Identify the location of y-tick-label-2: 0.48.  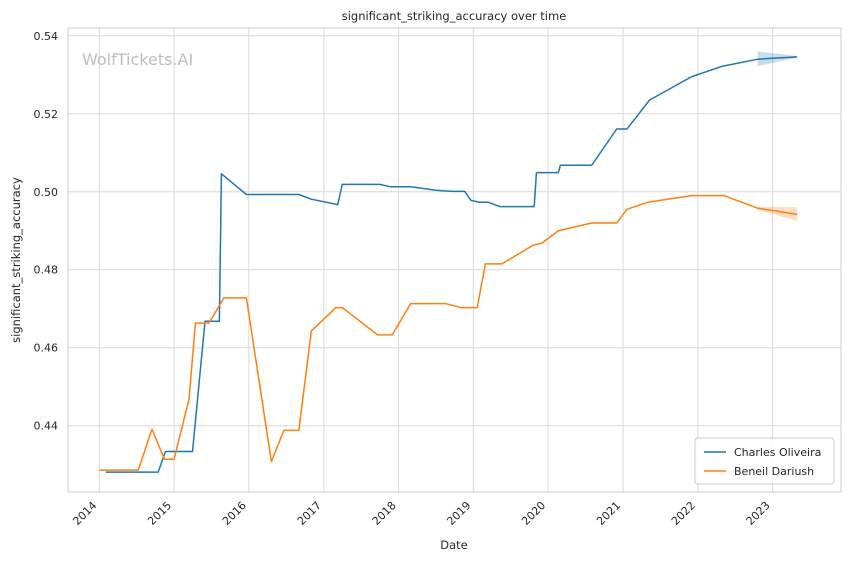
(46, 270).